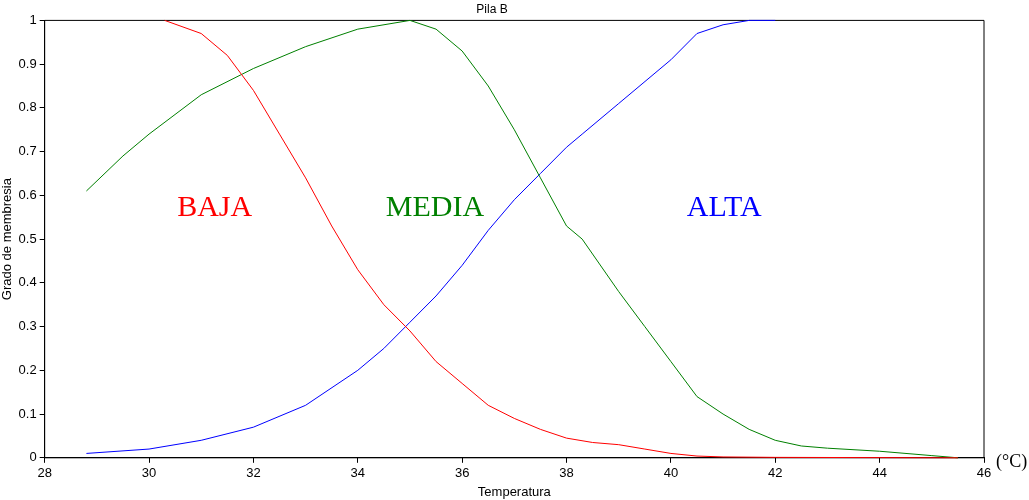 The width and height of the screenshot is (1029, 500). What do you see at coordinates (775, 473) in the screenshot?
I see `x-tick-label: 42` at bounding box center [775, 473].